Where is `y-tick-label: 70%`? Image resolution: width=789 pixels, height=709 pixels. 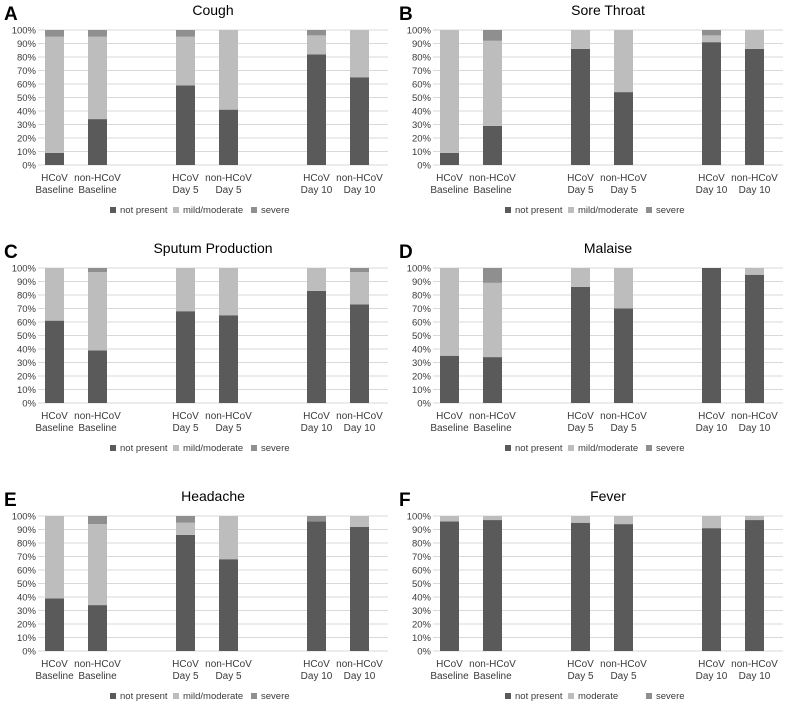 y-tick-label: 70% is located at coordinates (422, 309).